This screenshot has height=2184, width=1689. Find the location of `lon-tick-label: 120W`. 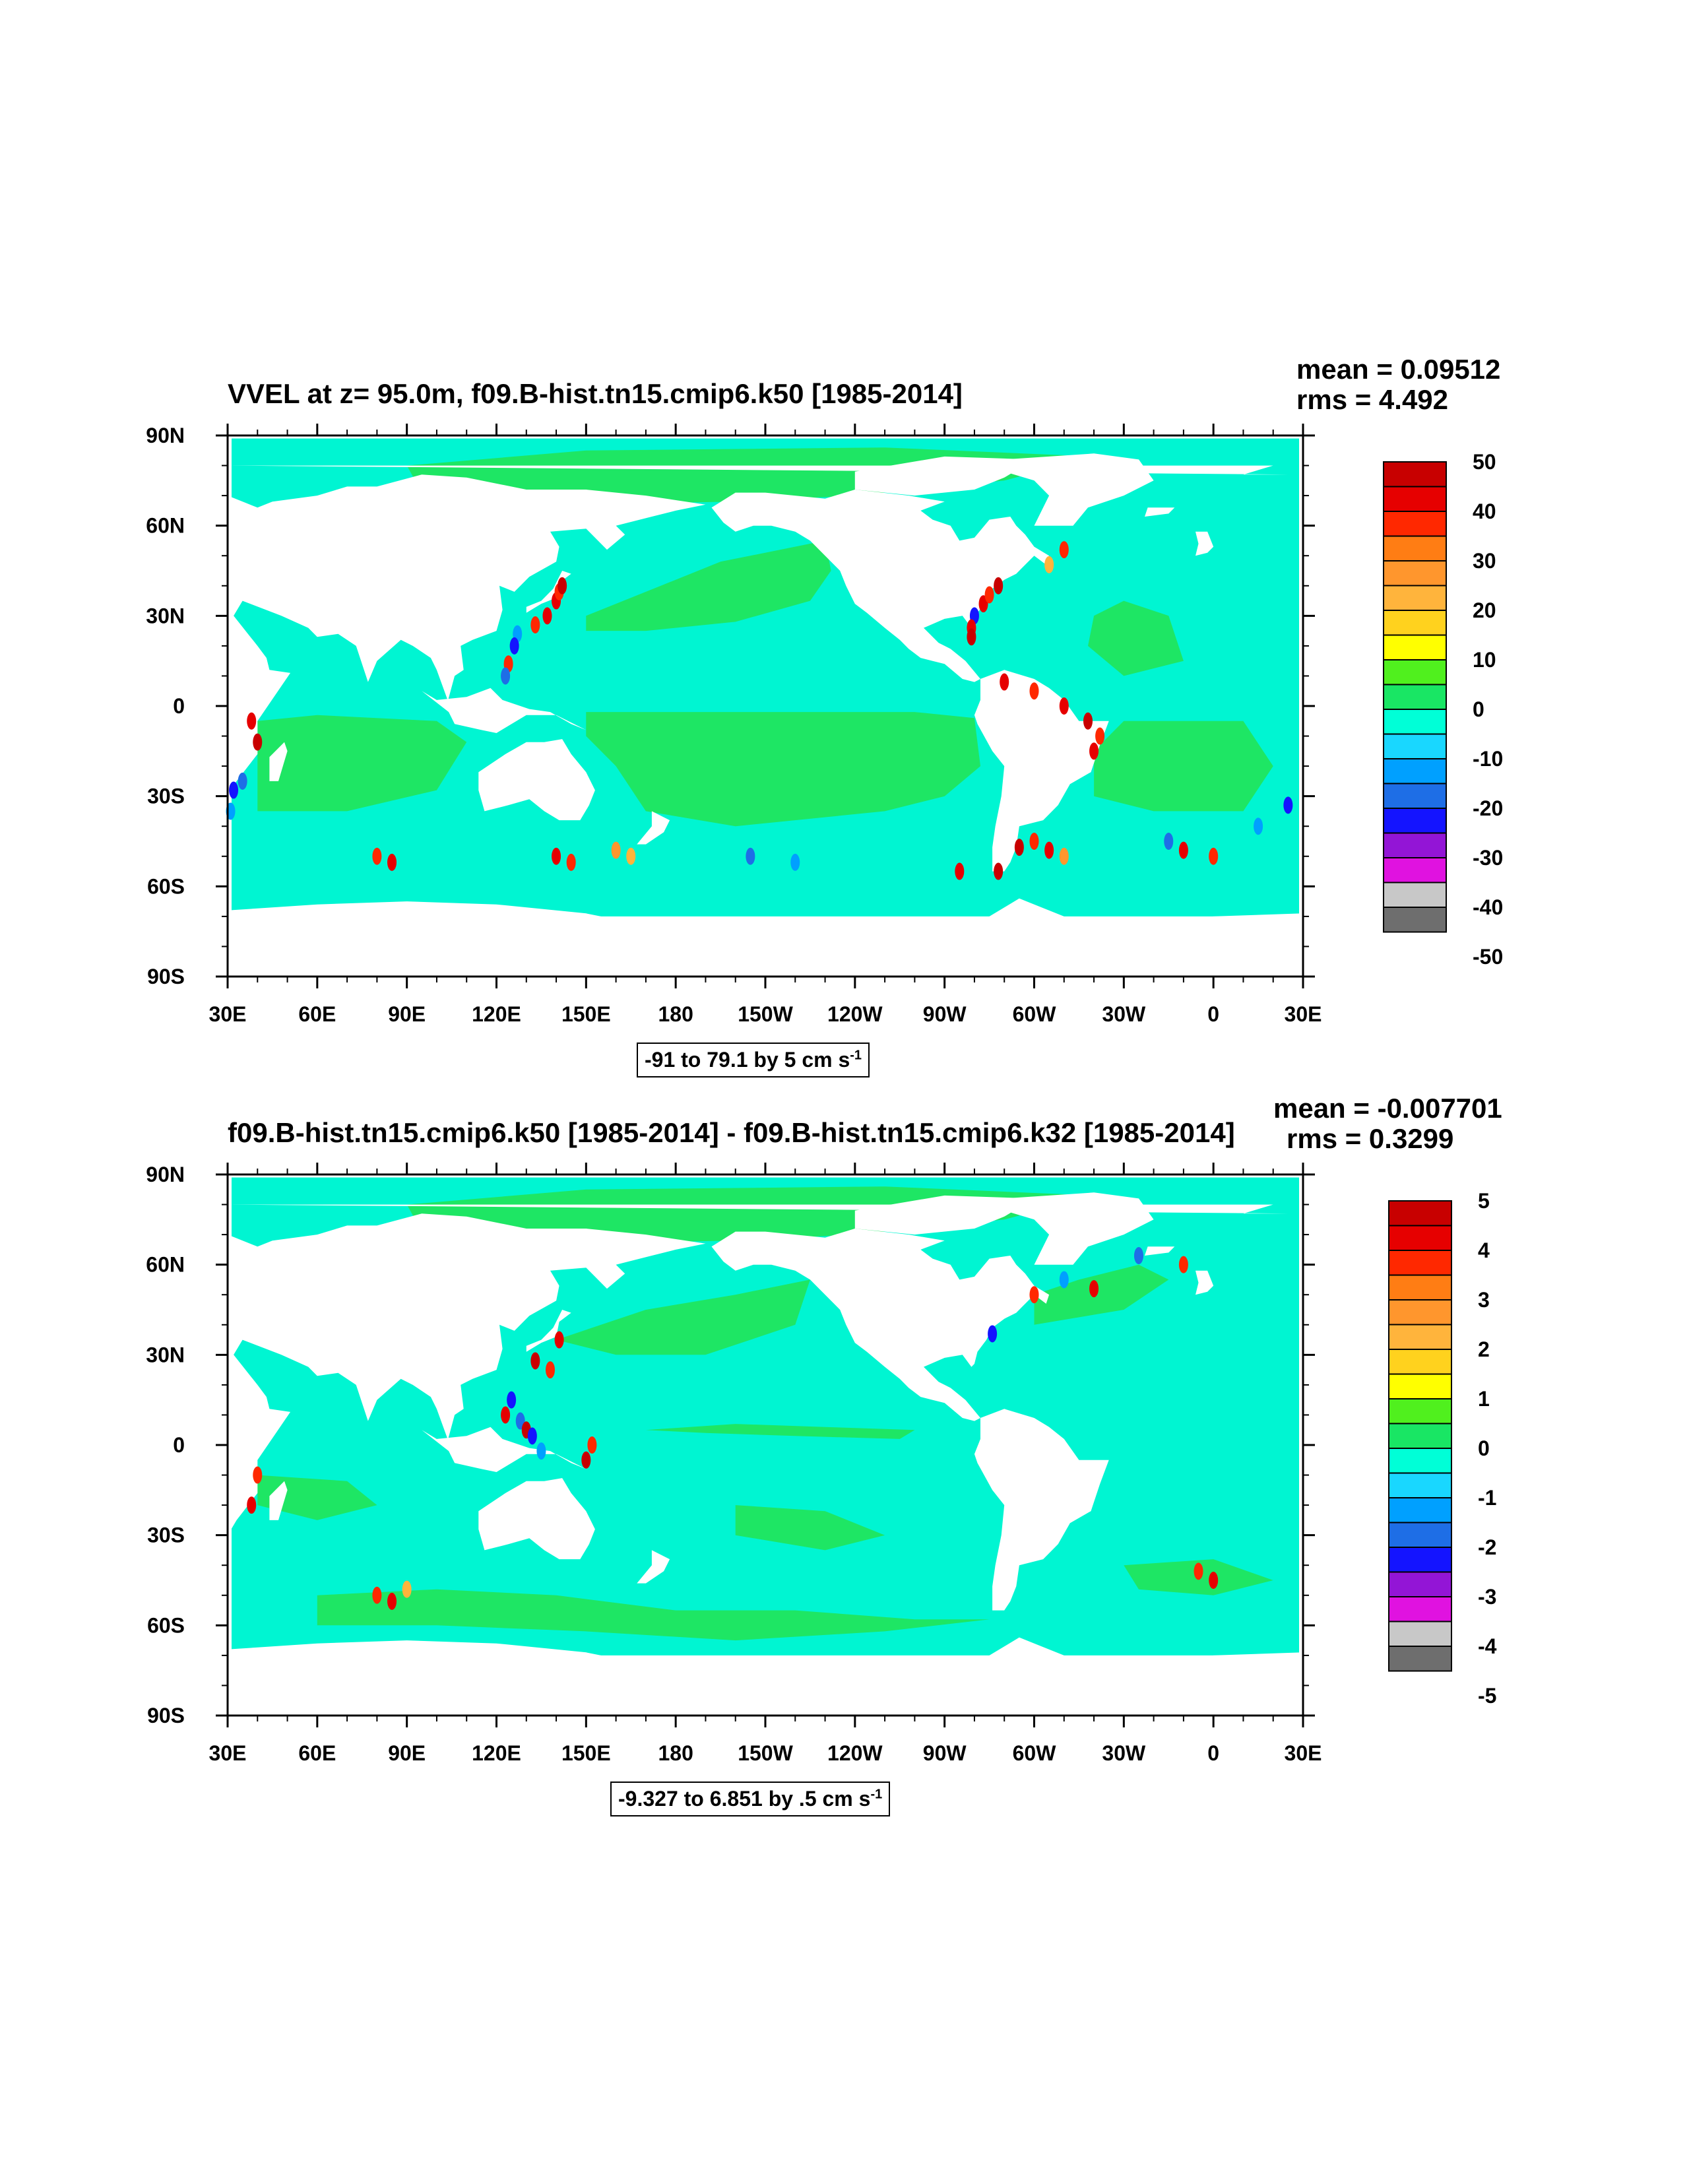

lon-tick-label: 120W is located at coordinates (855, 1014).